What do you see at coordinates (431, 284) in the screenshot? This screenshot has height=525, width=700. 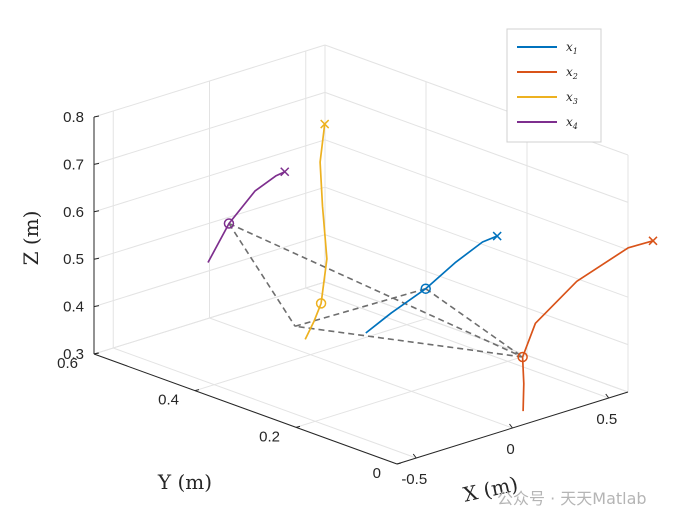 I see `trajectory-x1` at bounding box center [431, 284].